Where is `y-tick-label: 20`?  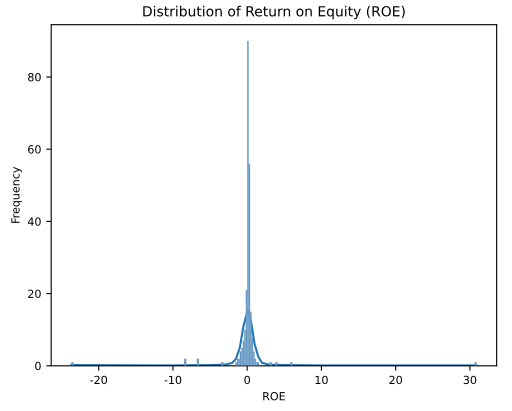
y-tick-label: 20 is located at coordinates (34, 294).